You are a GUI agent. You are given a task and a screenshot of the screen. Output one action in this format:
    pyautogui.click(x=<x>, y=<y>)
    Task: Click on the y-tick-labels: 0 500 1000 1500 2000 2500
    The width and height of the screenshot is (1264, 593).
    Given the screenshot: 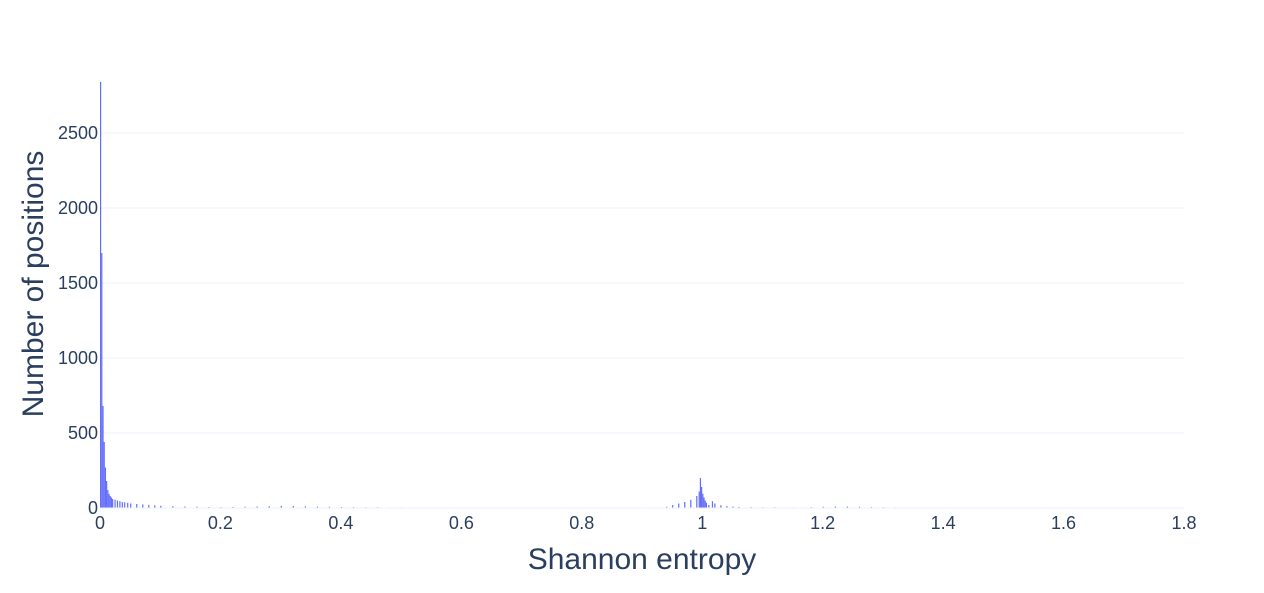 What is the action you would take?
    pyautogui.click(x=78, y=320)
    